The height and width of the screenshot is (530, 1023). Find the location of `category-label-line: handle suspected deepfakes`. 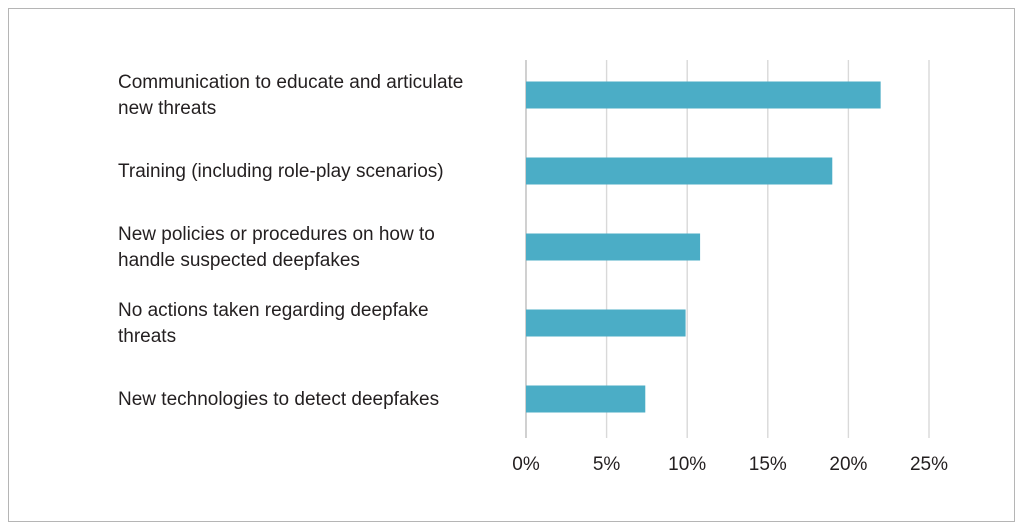

category-label-line: handle suspected deepfakes is located at coordinates (239, 260).